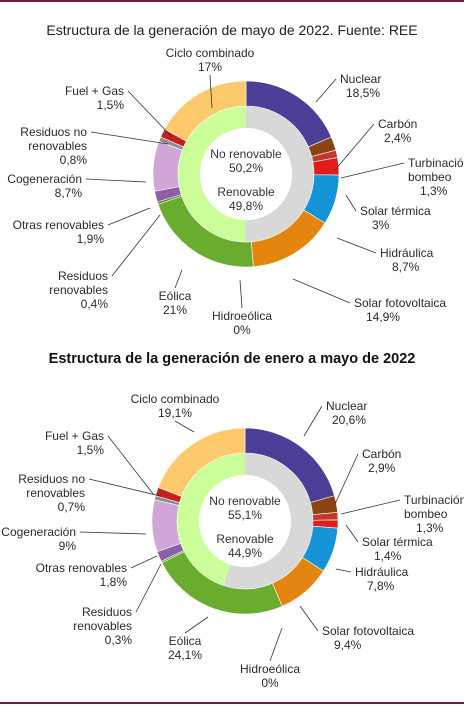 This screenshot has width=464, height=712. I want to click on center-value-renovable: 49,8%, so click(246, 206).